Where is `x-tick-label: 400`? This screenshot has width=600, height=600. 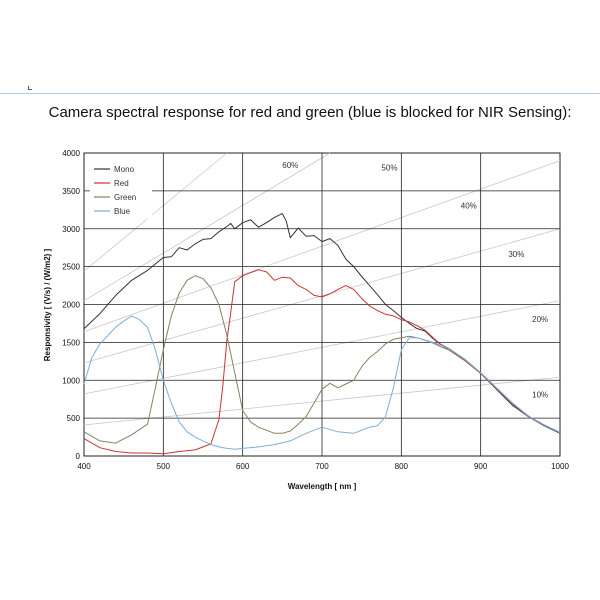
x-tick-label: 400 is located at coordinates (84, 466).